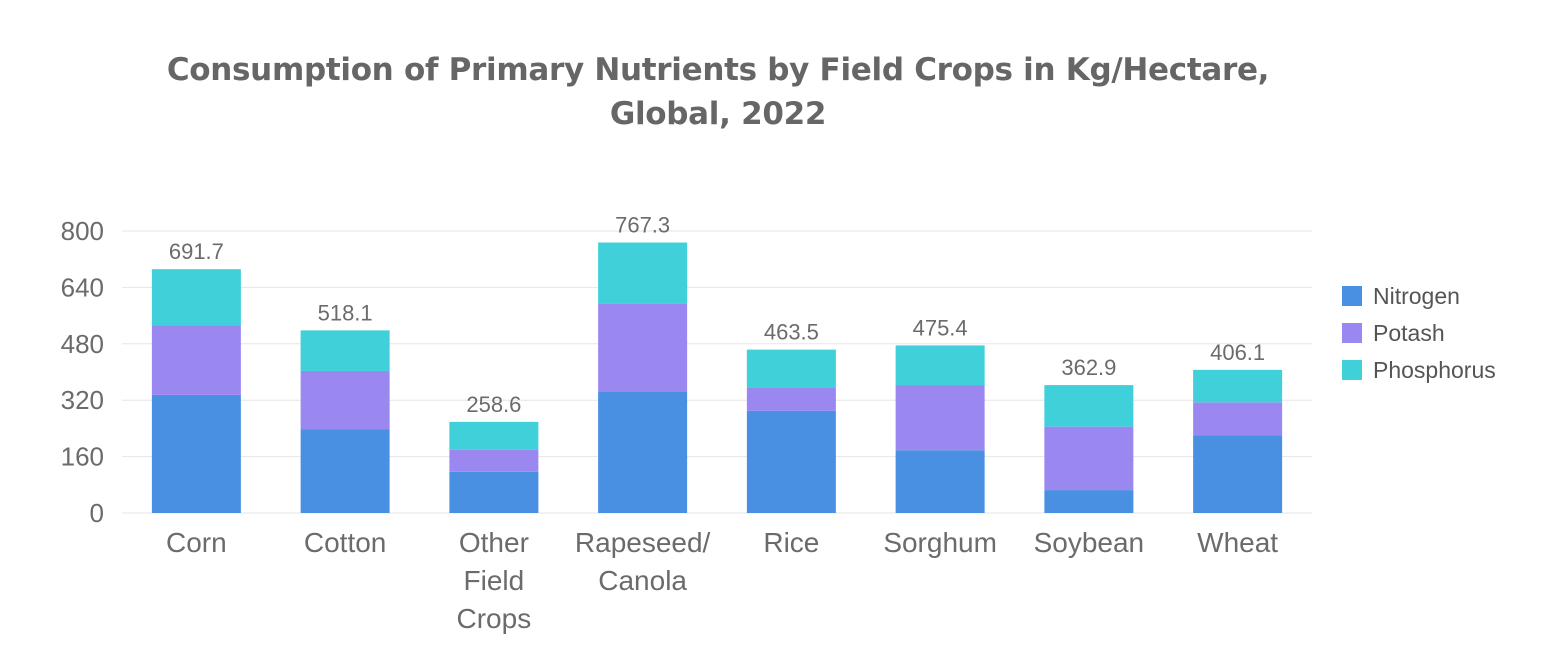  What do you see at coordinates (82, 372) in the screenshot?
I see `y-axis: 0 160 320 480 640 800` at bounding box center [82, 372].